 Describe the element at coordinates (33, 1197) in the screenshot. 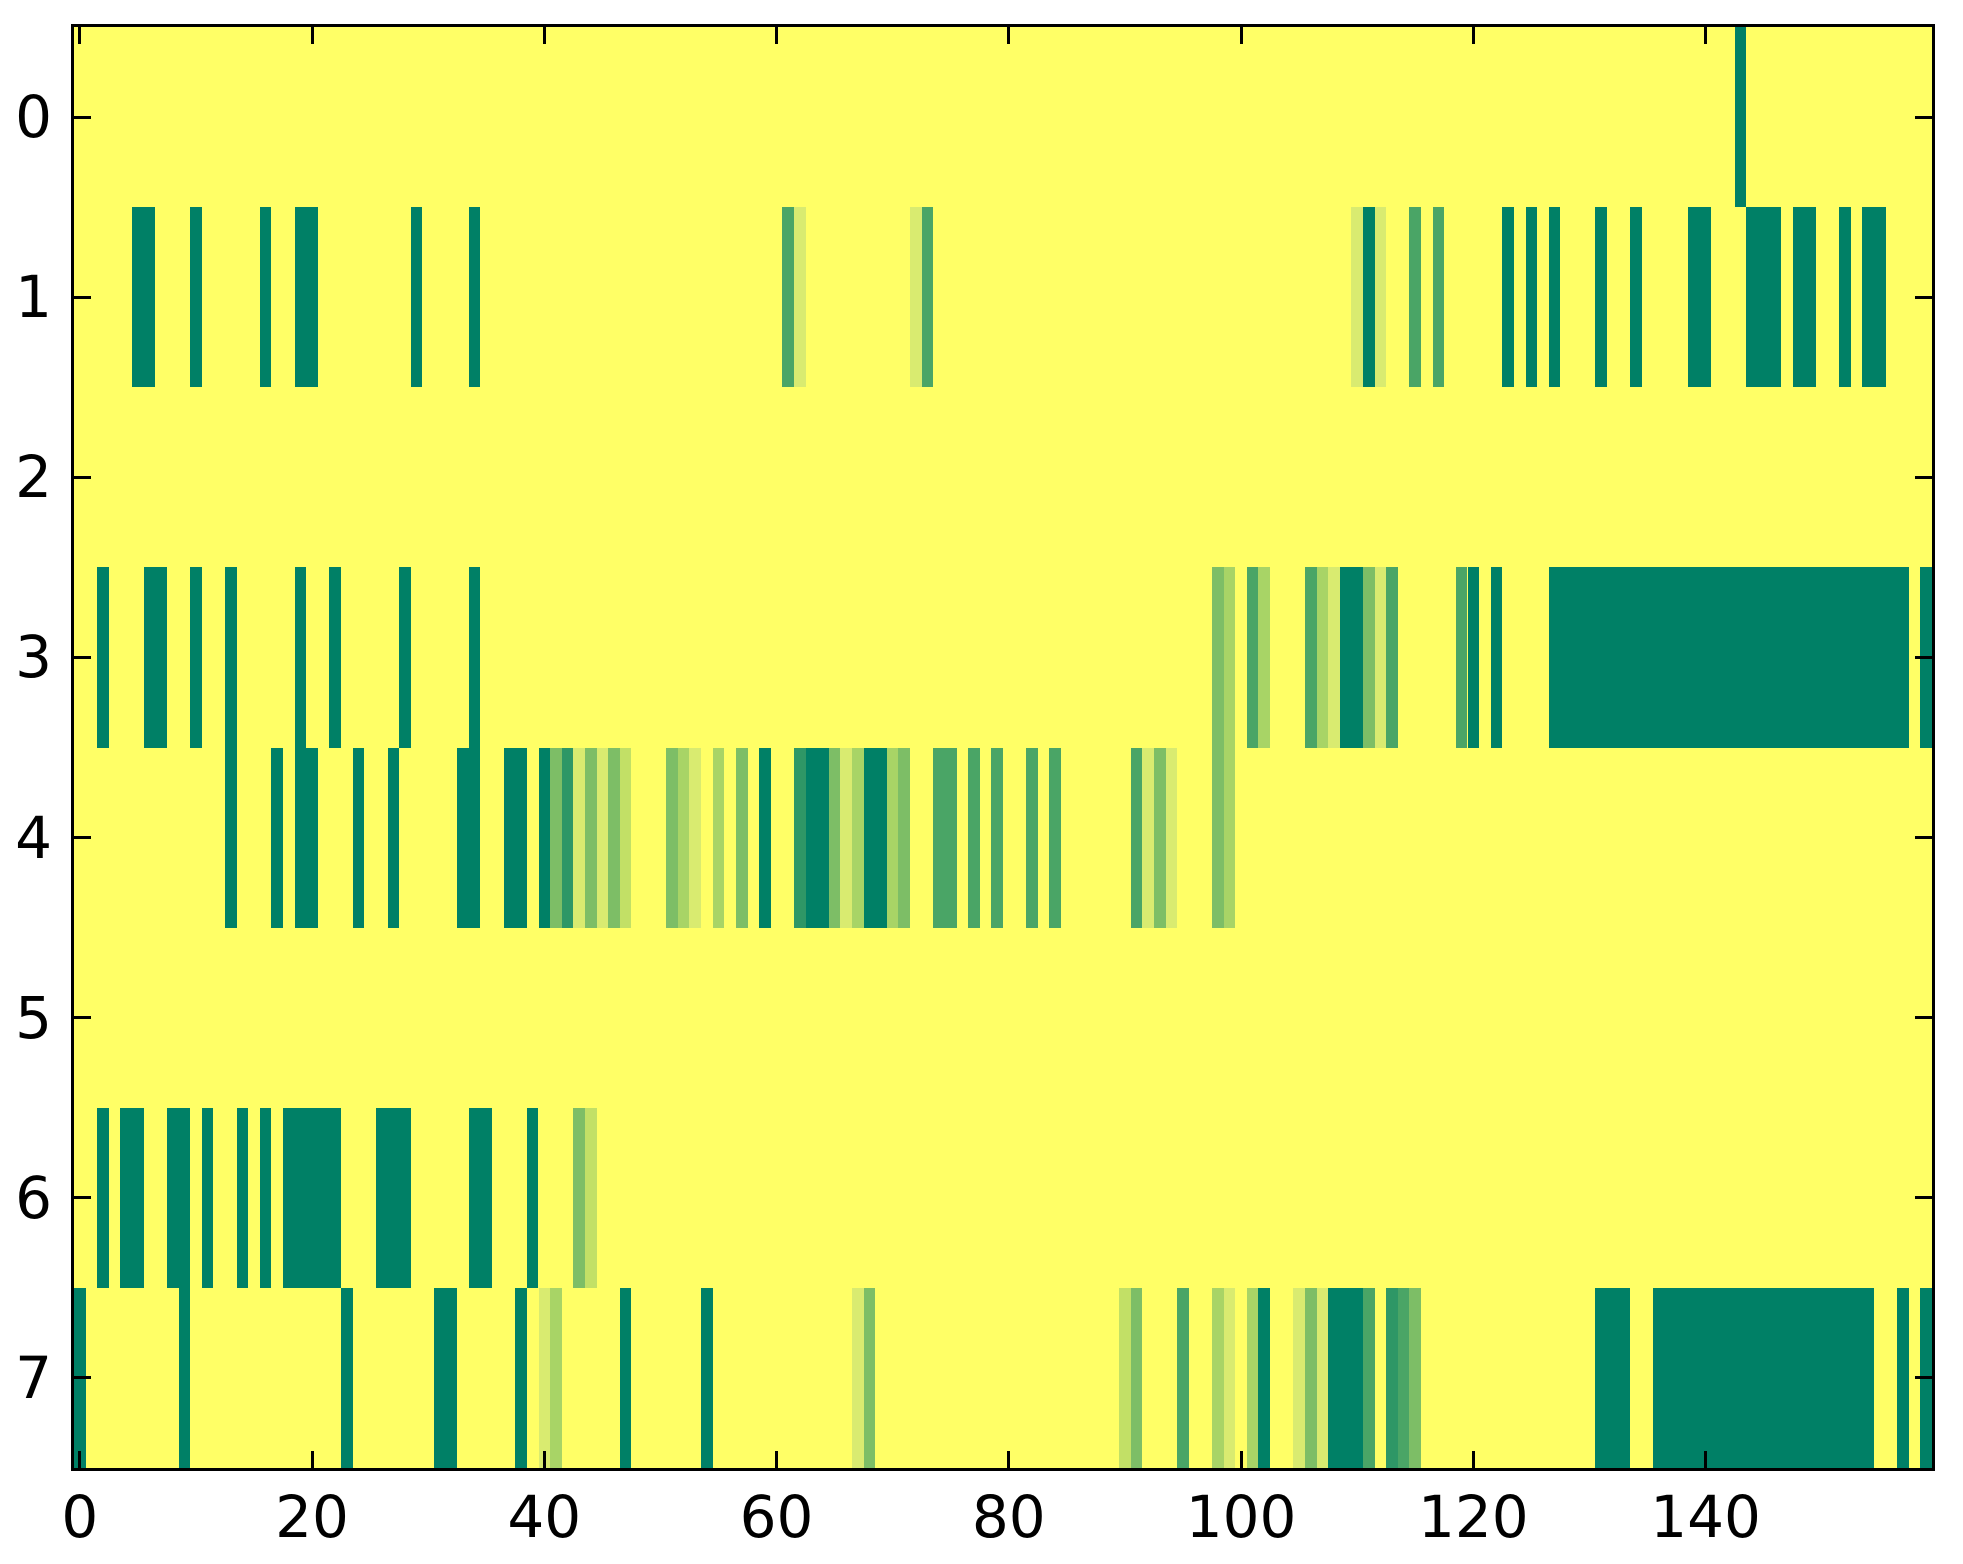

I see `y-tick-label: 6` at that location.